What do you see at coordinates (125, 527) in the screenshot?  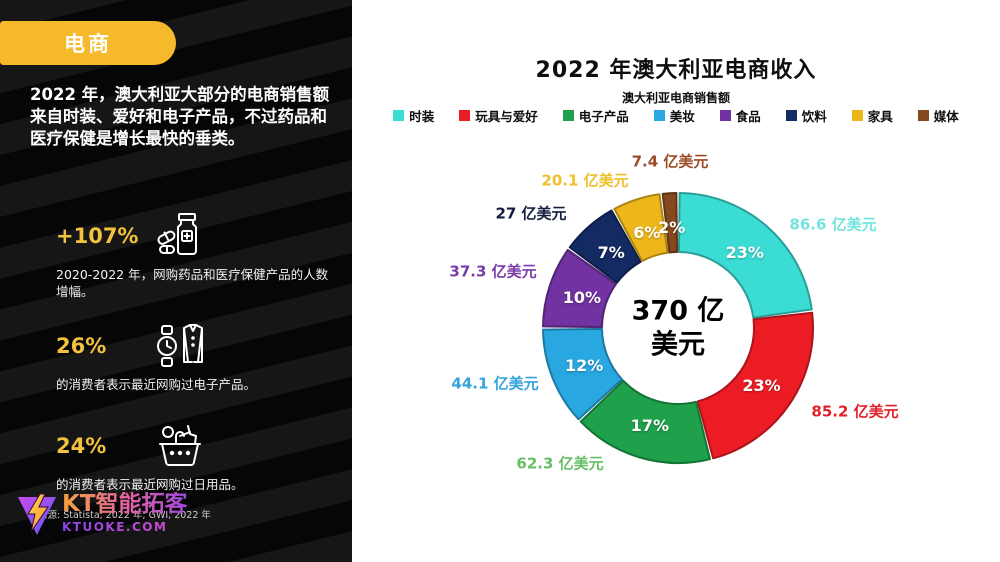 I see `brand-url: KTUOKE.COM` at bounding box center [125, 527].